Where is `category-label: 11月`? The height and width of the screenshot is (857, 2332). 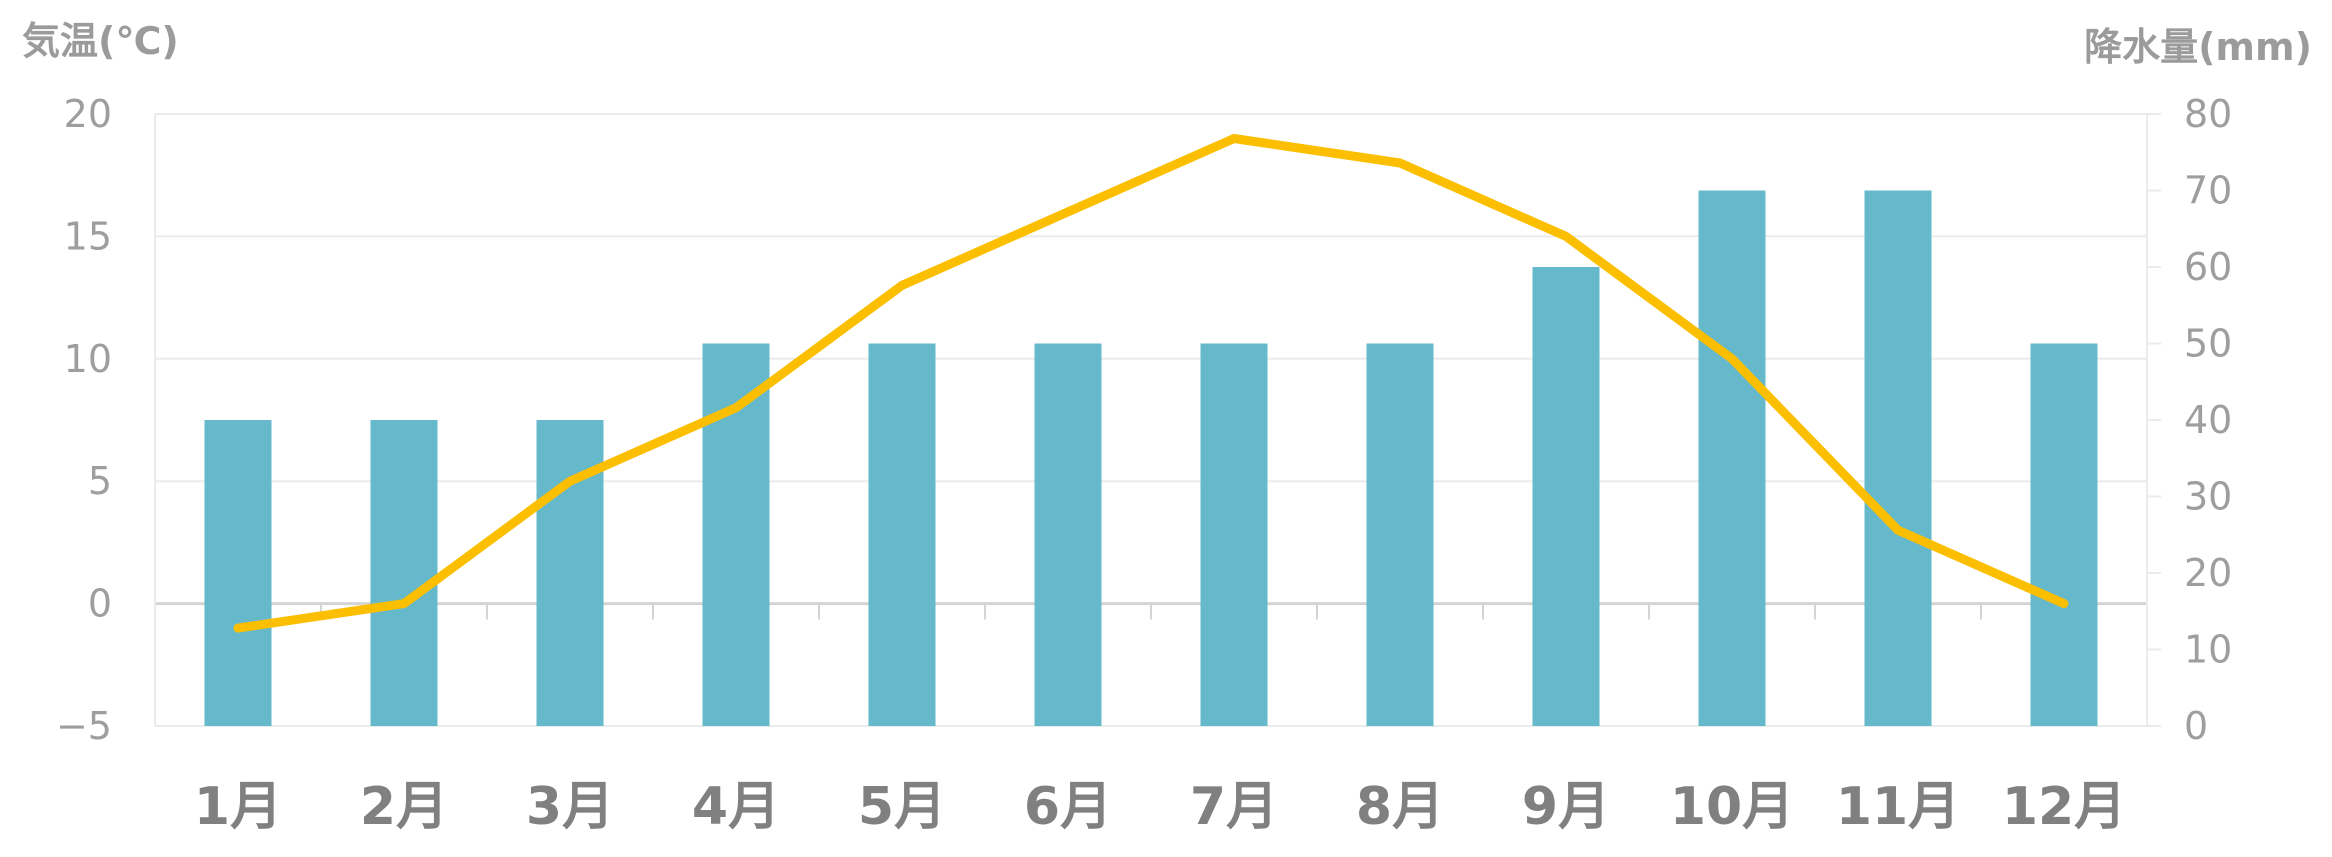
category-label: 11月 is located at coordinates (1898, 807).